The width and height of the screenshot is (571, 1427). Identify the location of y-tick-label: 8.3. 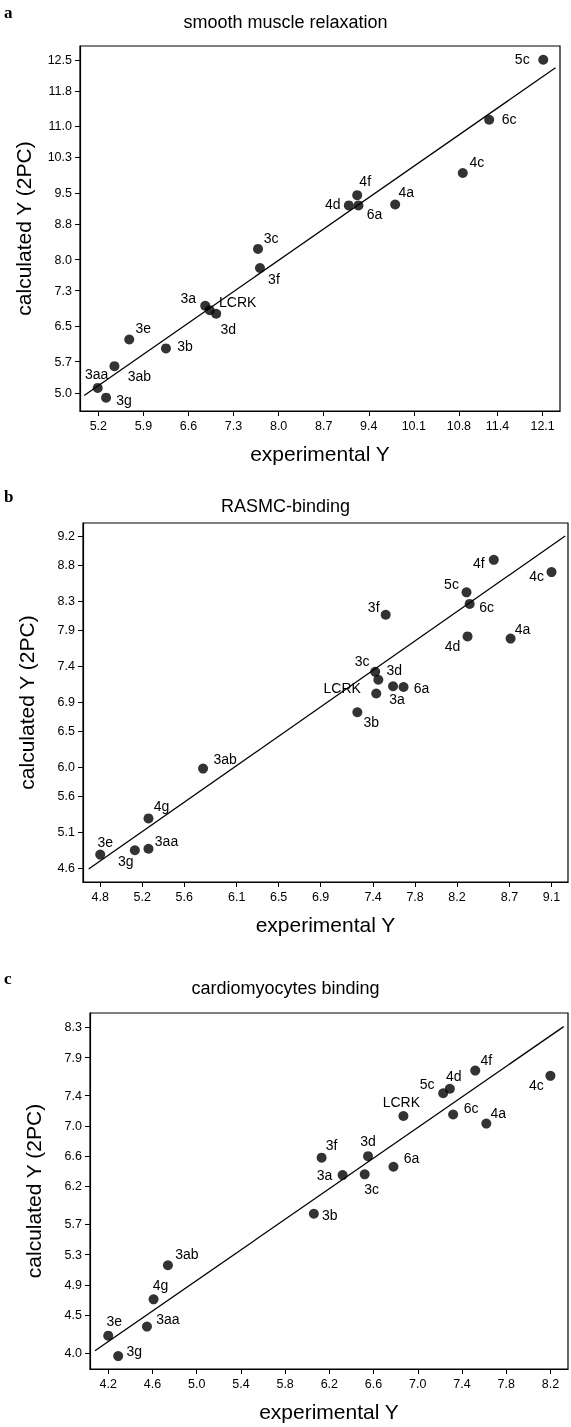
(66, 601).